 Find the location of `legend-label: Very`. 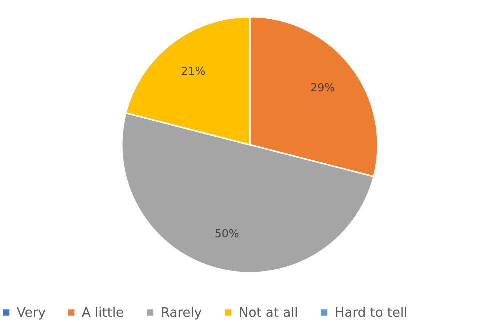

legend-label: Very is located at coordinates (31, 313).